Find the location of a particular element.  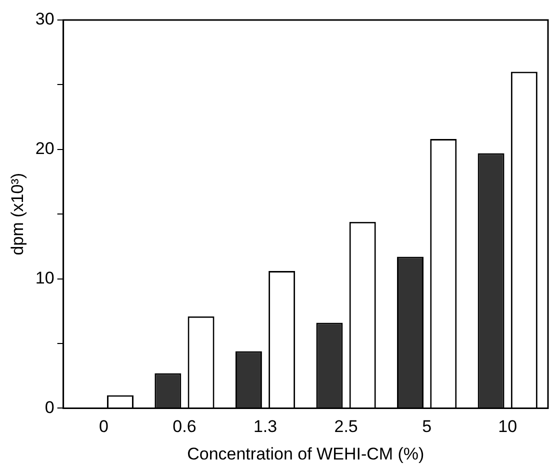

x-tick-label: 10 is located at coordinates (508, 426).